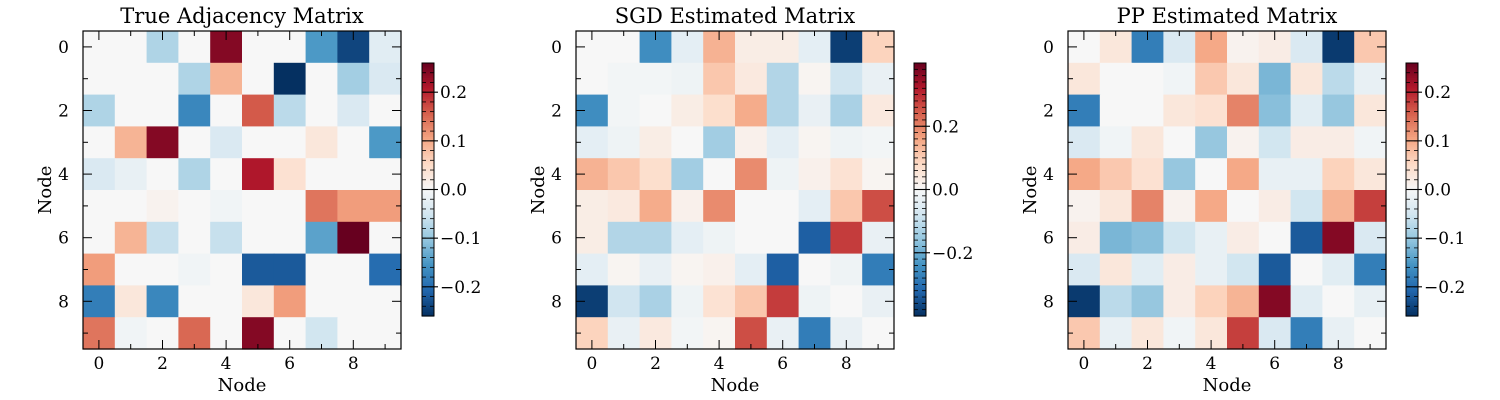 The width and height of the screenshot is (1500, 400). Describe the element at coordinates (556, 112) in the screenshot. I see `y-tick-label: 2` at that location.